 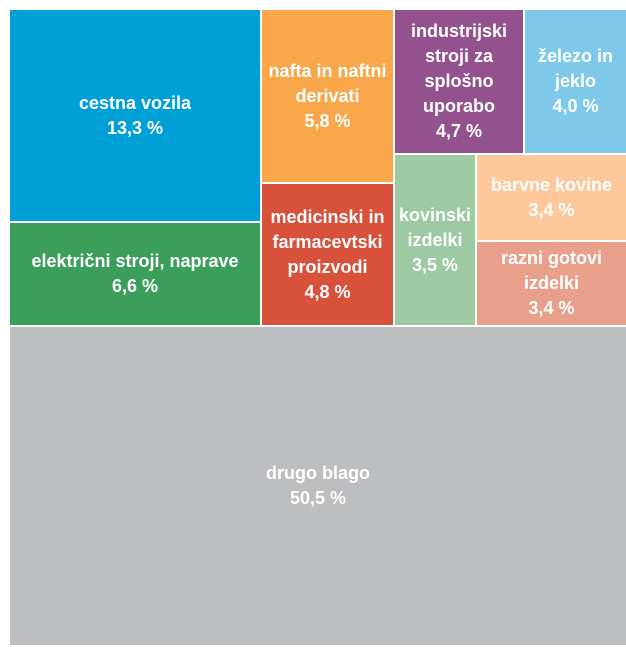 I want to click on treemap-cell: cestna vozila 13,3 %, so click(x=135, y=115).